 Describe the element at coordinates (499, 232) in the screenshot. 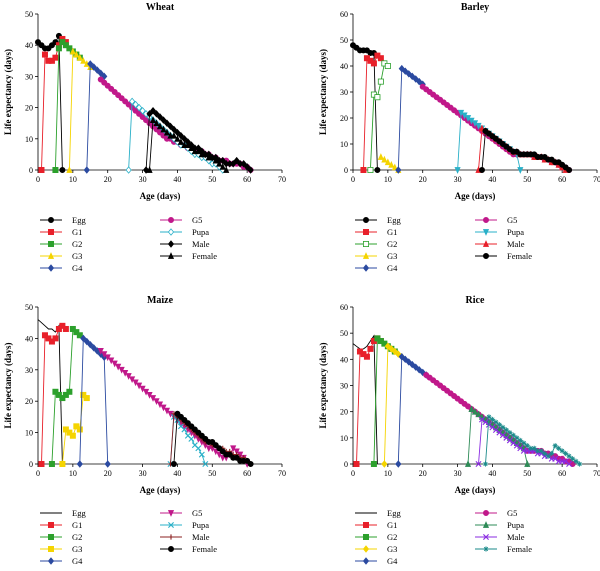

I see `legend-item: Pupa` at that location.